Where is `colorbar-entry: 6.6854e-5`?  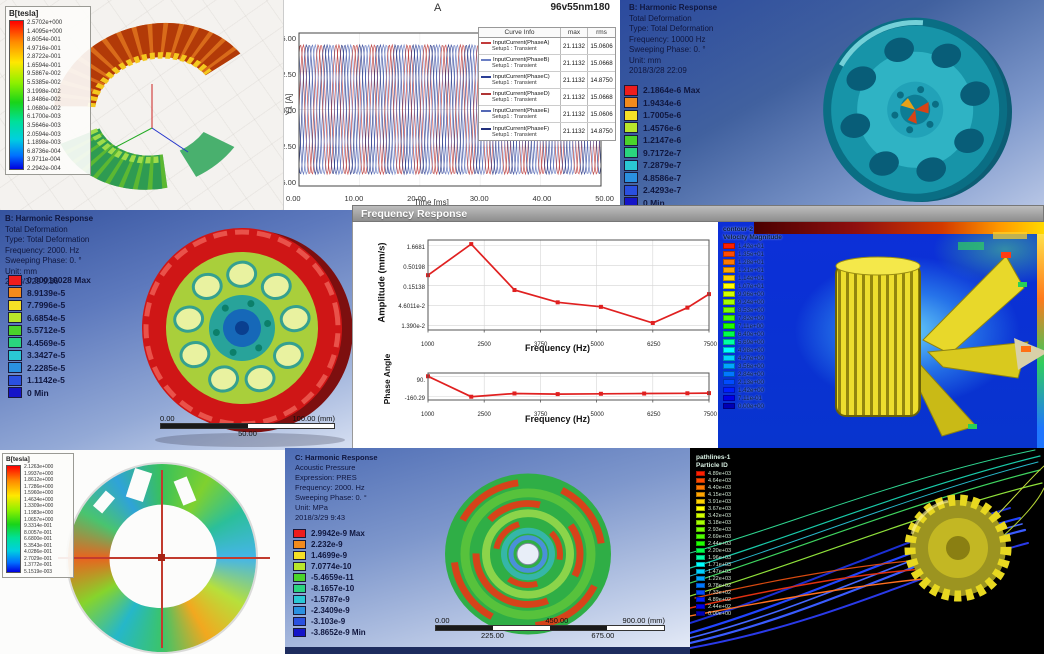
colorbar-entry: 6.6854e-5 is located at coordinates (49, 318).